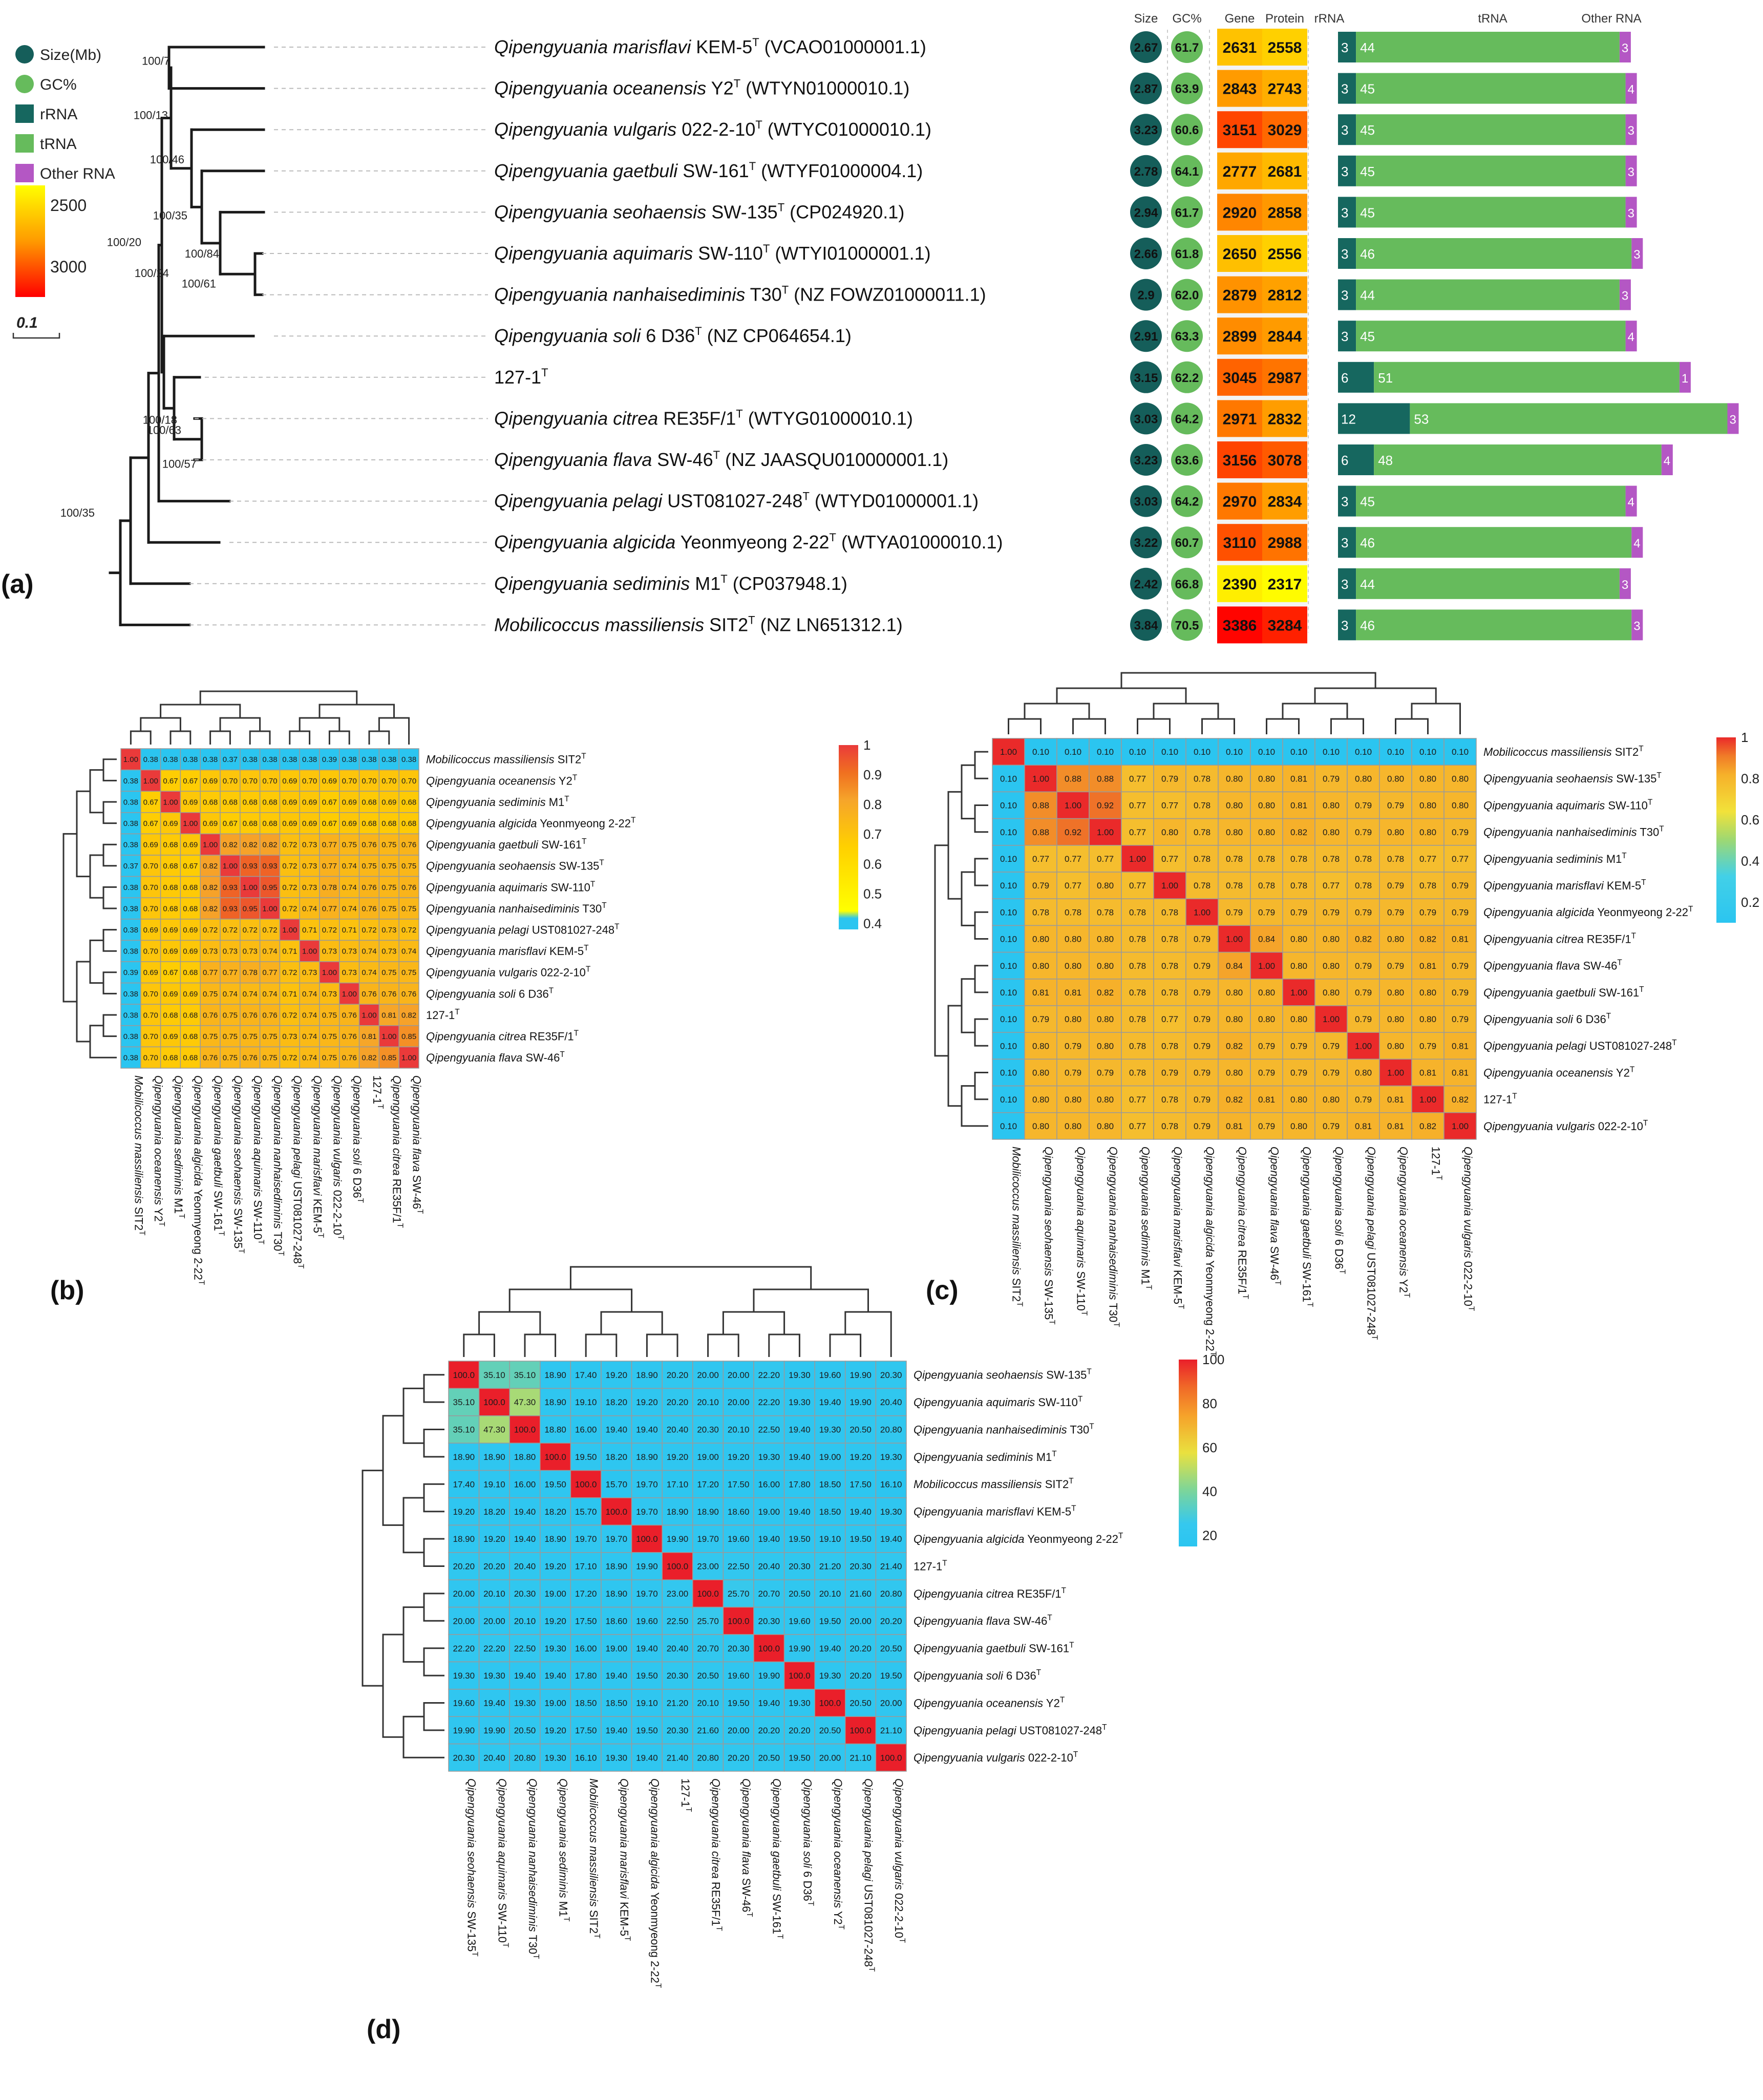 The image size is (1763, 2100). Describe the element at coordinates (647, 1703) in the screenshot. I see `heatmap-cell-value: 19.10` at that location.